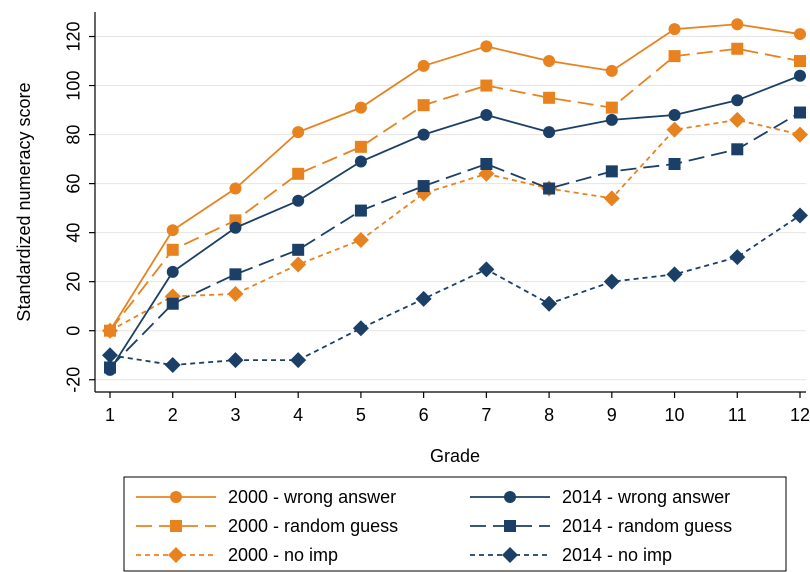 Image resolution: width=810 pixels, height=572 pixels. What do you see at coordinates (312, 497) in the screenshot?
I see `legend-label: 2000 - wrong answer` at bounding box center [312, 497].